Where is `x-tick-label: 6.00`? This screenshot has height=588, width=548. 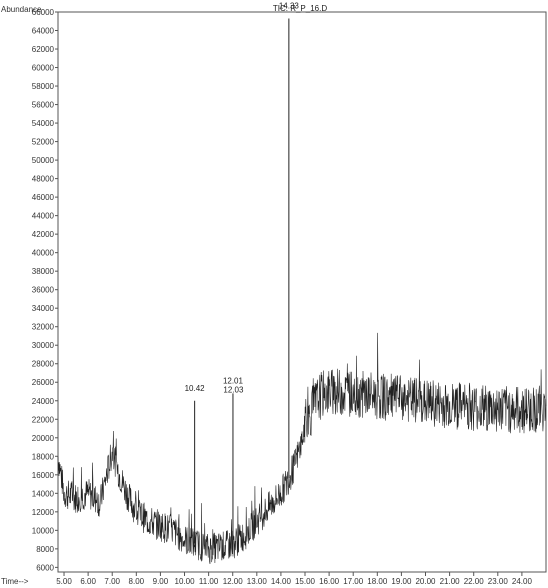 x-tick-label: 6.00 is located at coordinates (88, 581).